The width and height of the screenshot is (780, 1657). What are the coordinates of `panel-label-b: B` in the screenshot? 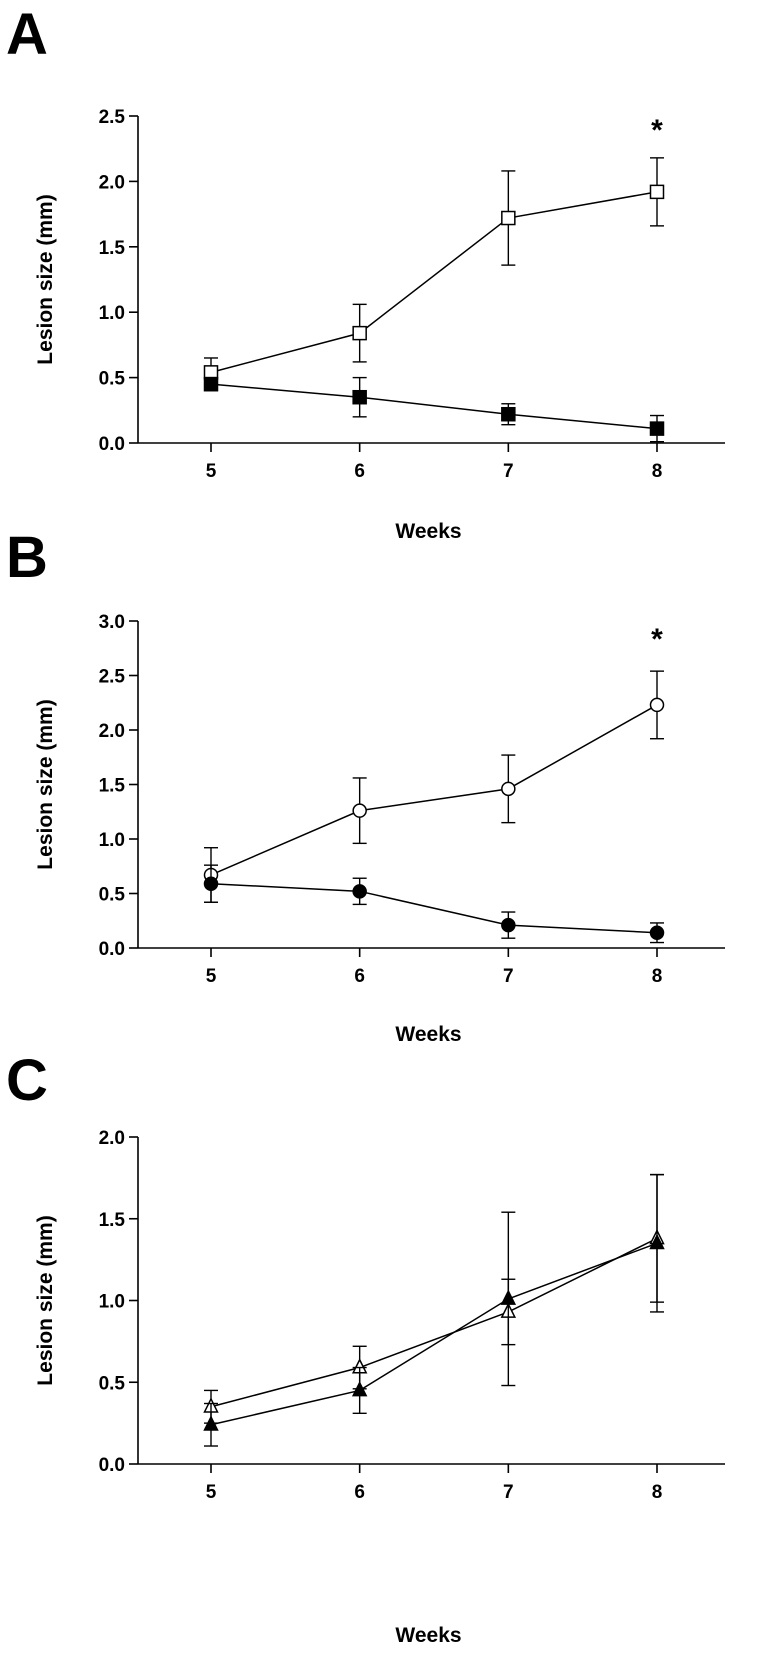 It's located at (27, 557).